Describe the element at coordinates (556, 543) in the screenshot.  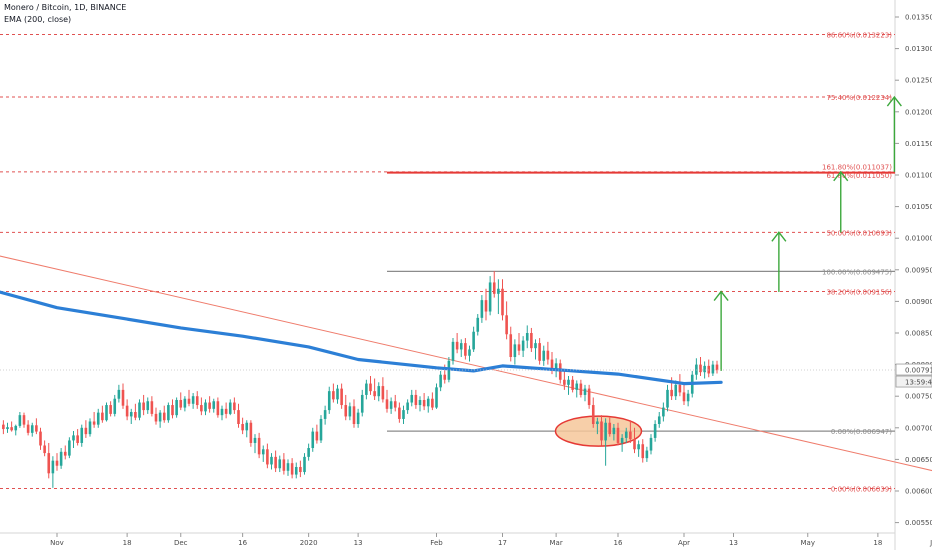
I see `time-tick-label: Mar` at that location.